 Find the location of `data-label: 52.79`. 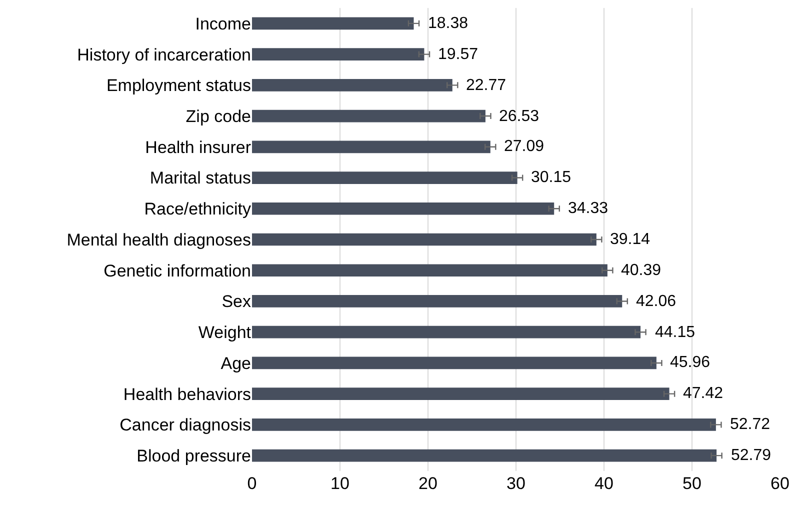

data-label: 52.79 is located at coordinates (751, 455).